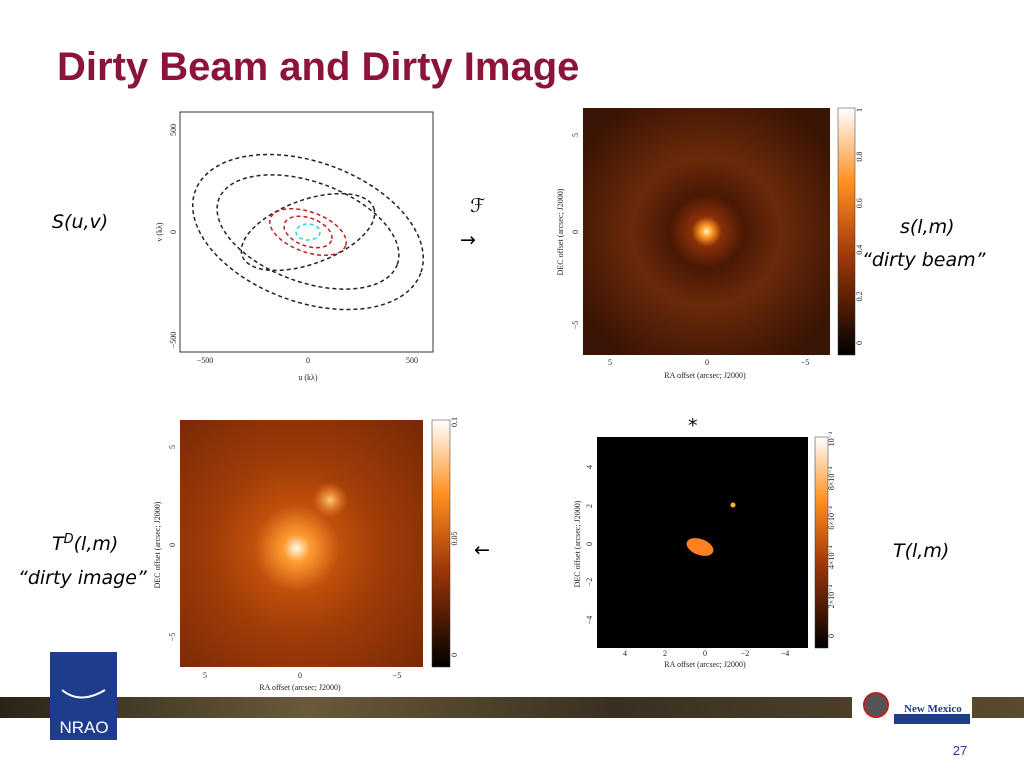  Describe the element at coordinates (69, 539) in the screenshot. I see `label-sup: D` at that location.